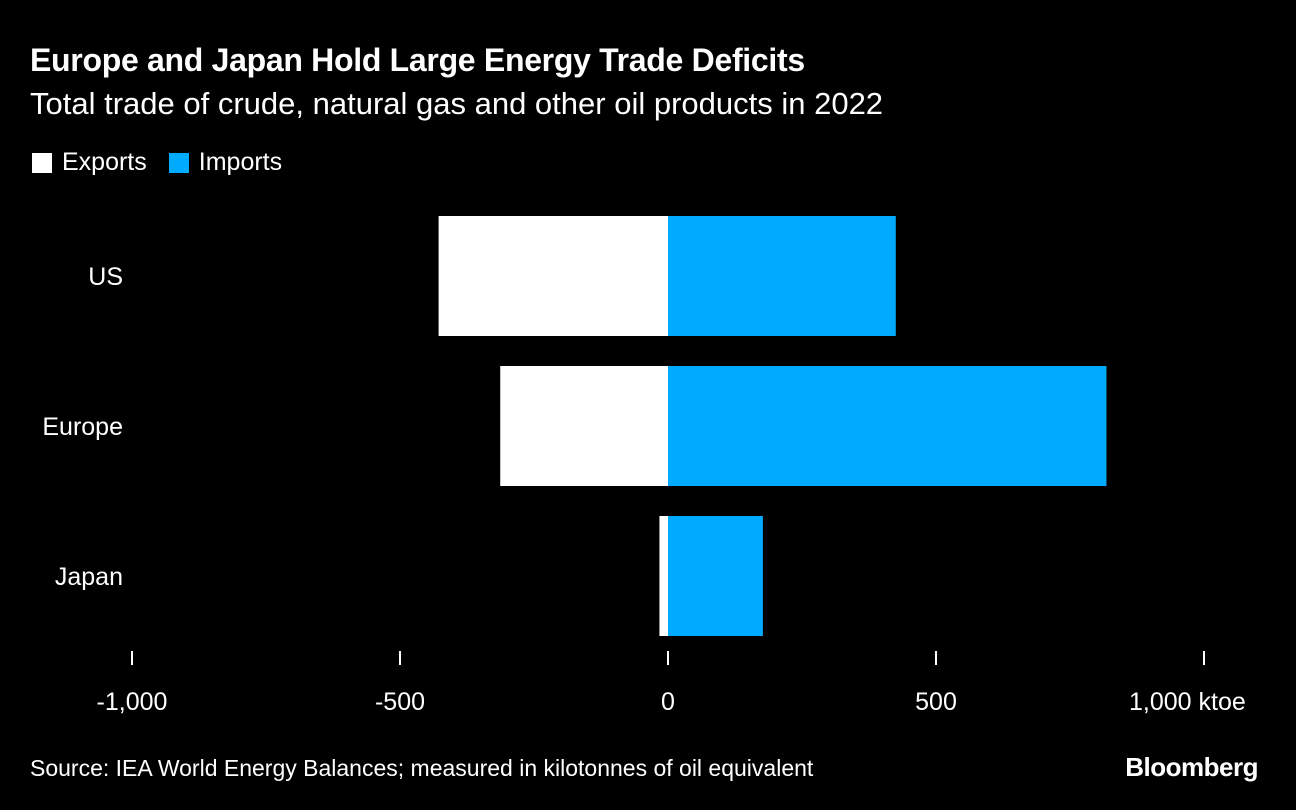 This screenshot has height=810, width=1296. I want to click on bar-exports-us, so click(553, 276).